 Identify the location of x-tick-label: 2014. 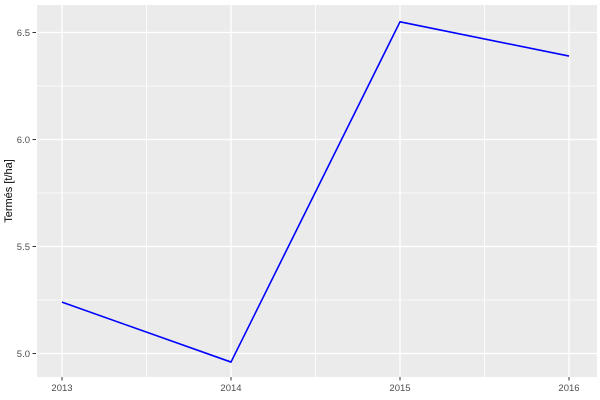
(230, 388).